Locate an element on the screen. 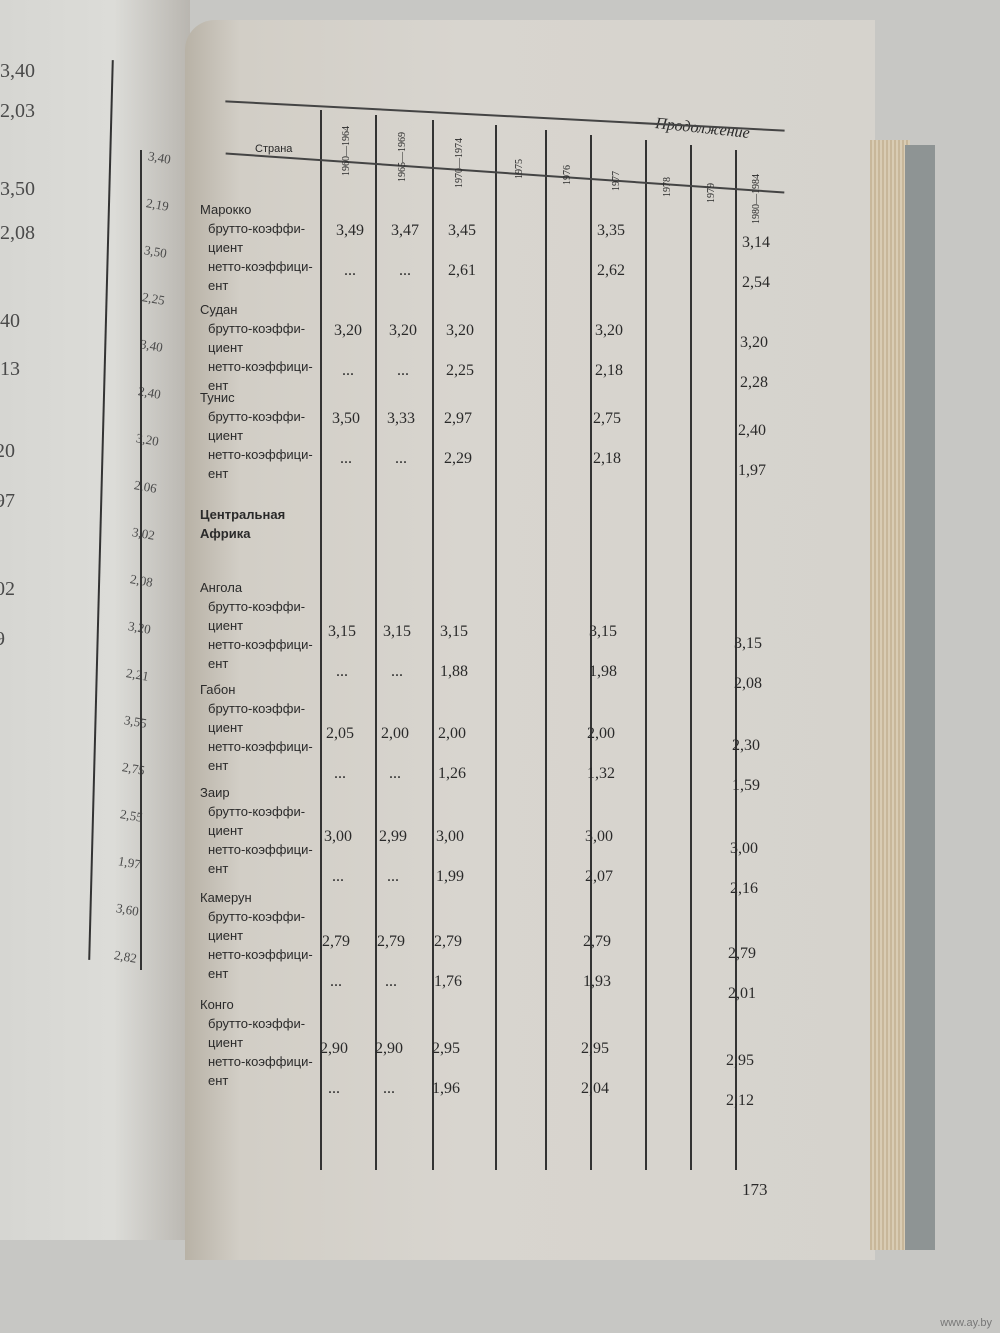 Image resolution: width=1000 pixels, height=1333 pixels. country-name: Заир is located at coordinates (215, 792).